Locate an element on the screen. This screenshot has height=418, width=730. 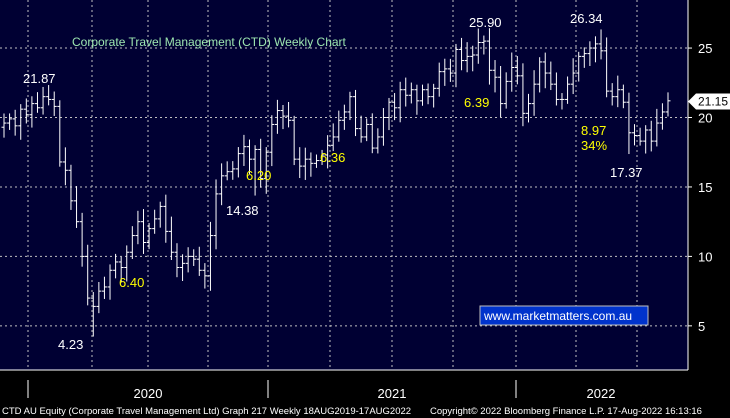
price-annotation: 6.20 is located at coordinates (258, 175).